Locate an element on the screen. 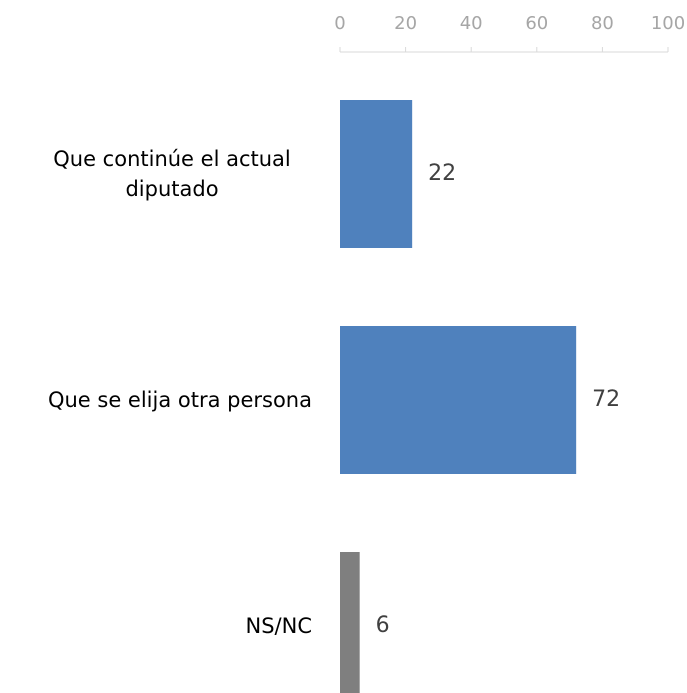 This screenshot has height=693, width=687. category-label-box: NS/NC is located at coordinates (279, 626).